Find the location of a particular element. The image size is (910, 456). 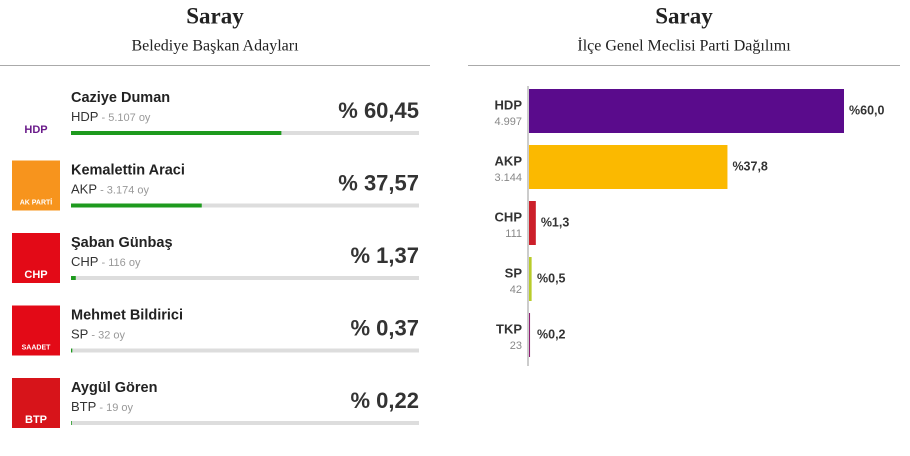

vote-count: 32 oy is located at coordinates (111, 335).